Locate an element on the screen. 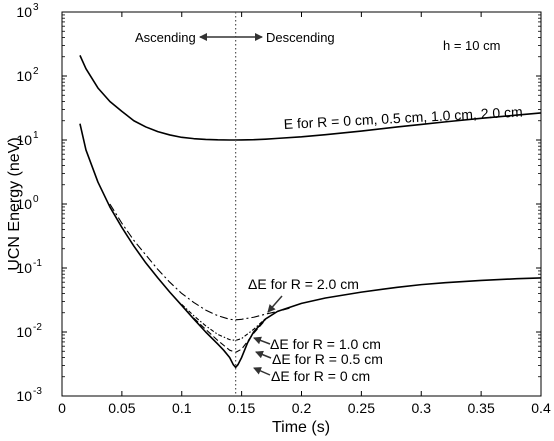 Image resolution: width=554 pixels, height=441 pixels. delta-e-r20-label: ΔE for R = 2.0 cm is located at coordinates (303, 284).